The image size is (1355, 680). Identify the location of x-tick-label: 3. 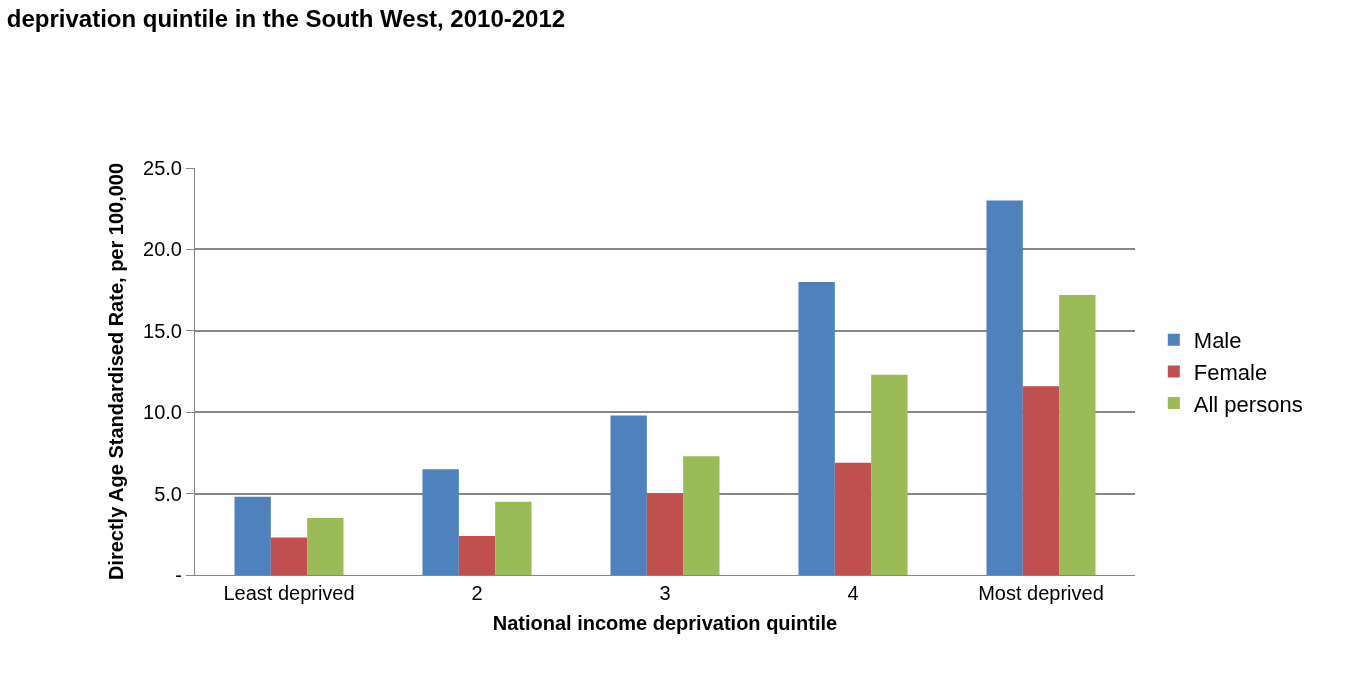
(665, 593).